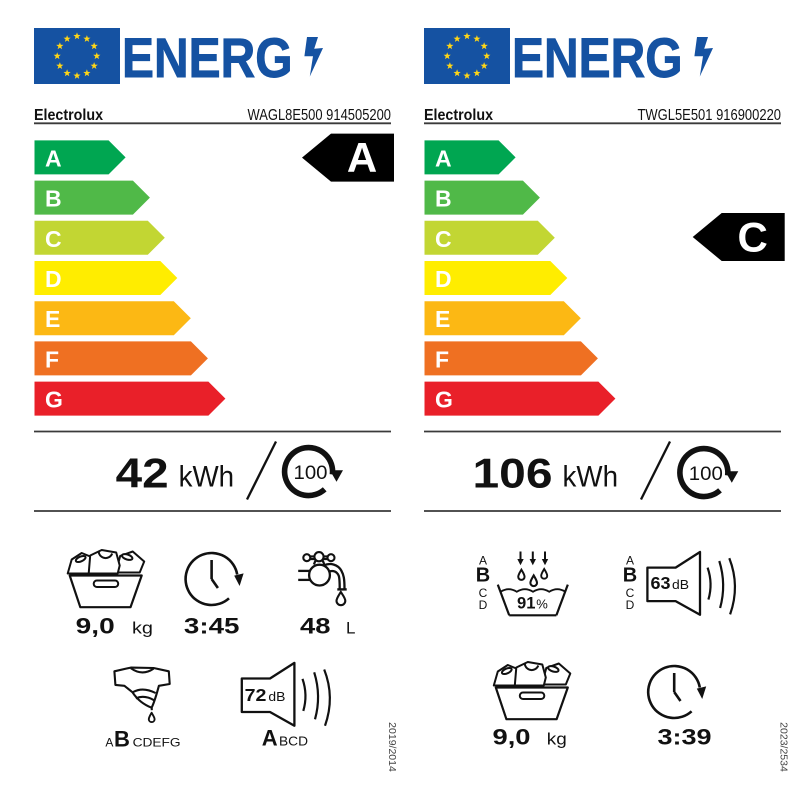 The image size is (800, 805). I want to click on svg-text: L, so click(350, 628).